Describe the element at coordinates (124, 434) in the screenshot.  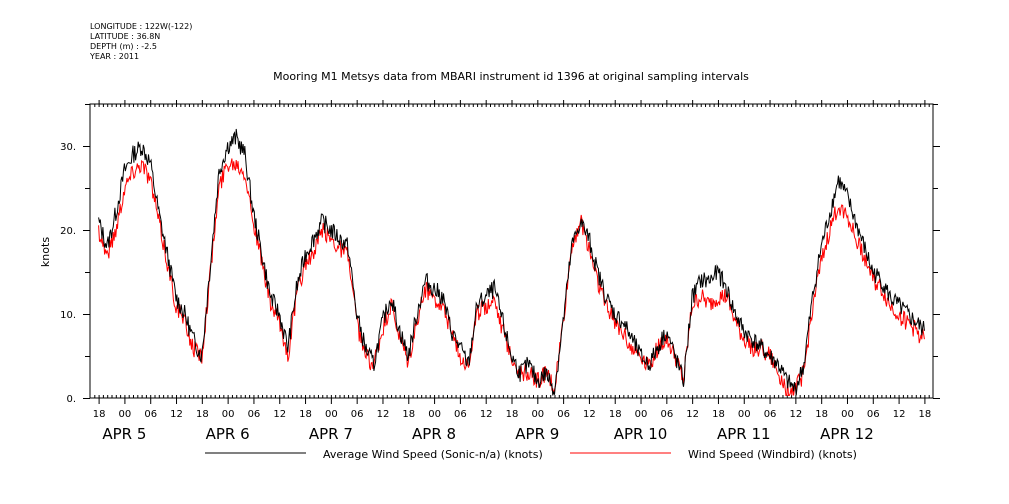
I see `x-day-label: APR 5` at that location.